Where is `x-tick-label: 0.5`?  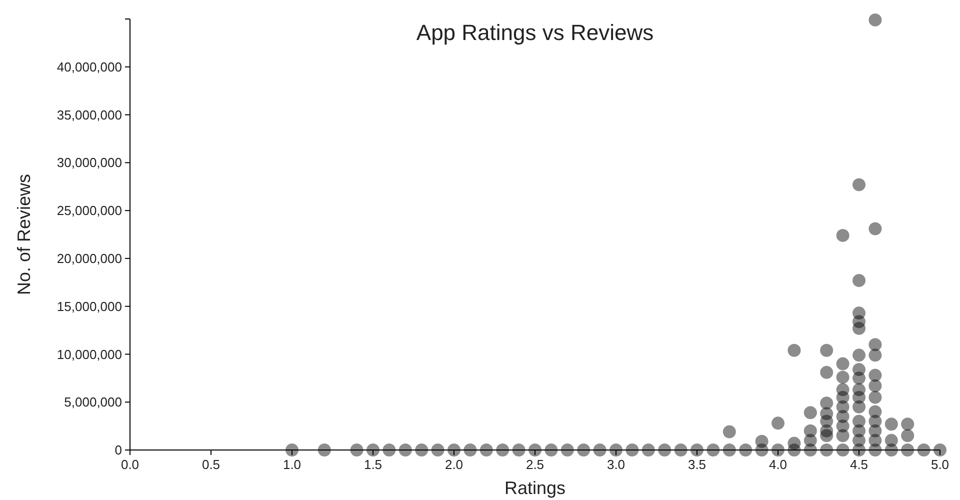
x-tick-label: 0.5 is located at coordinates (211, 464).